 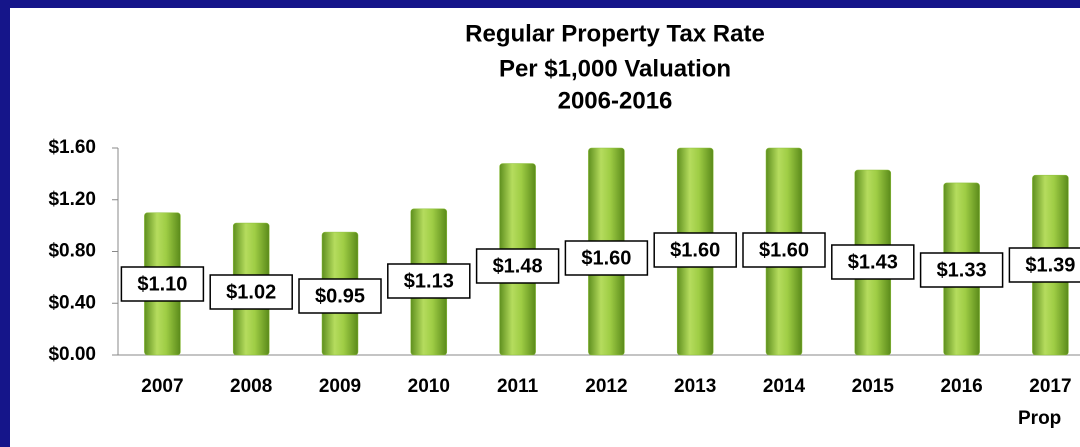 I want to click on x-tick-label: 2009, so click(x=340, y=386).